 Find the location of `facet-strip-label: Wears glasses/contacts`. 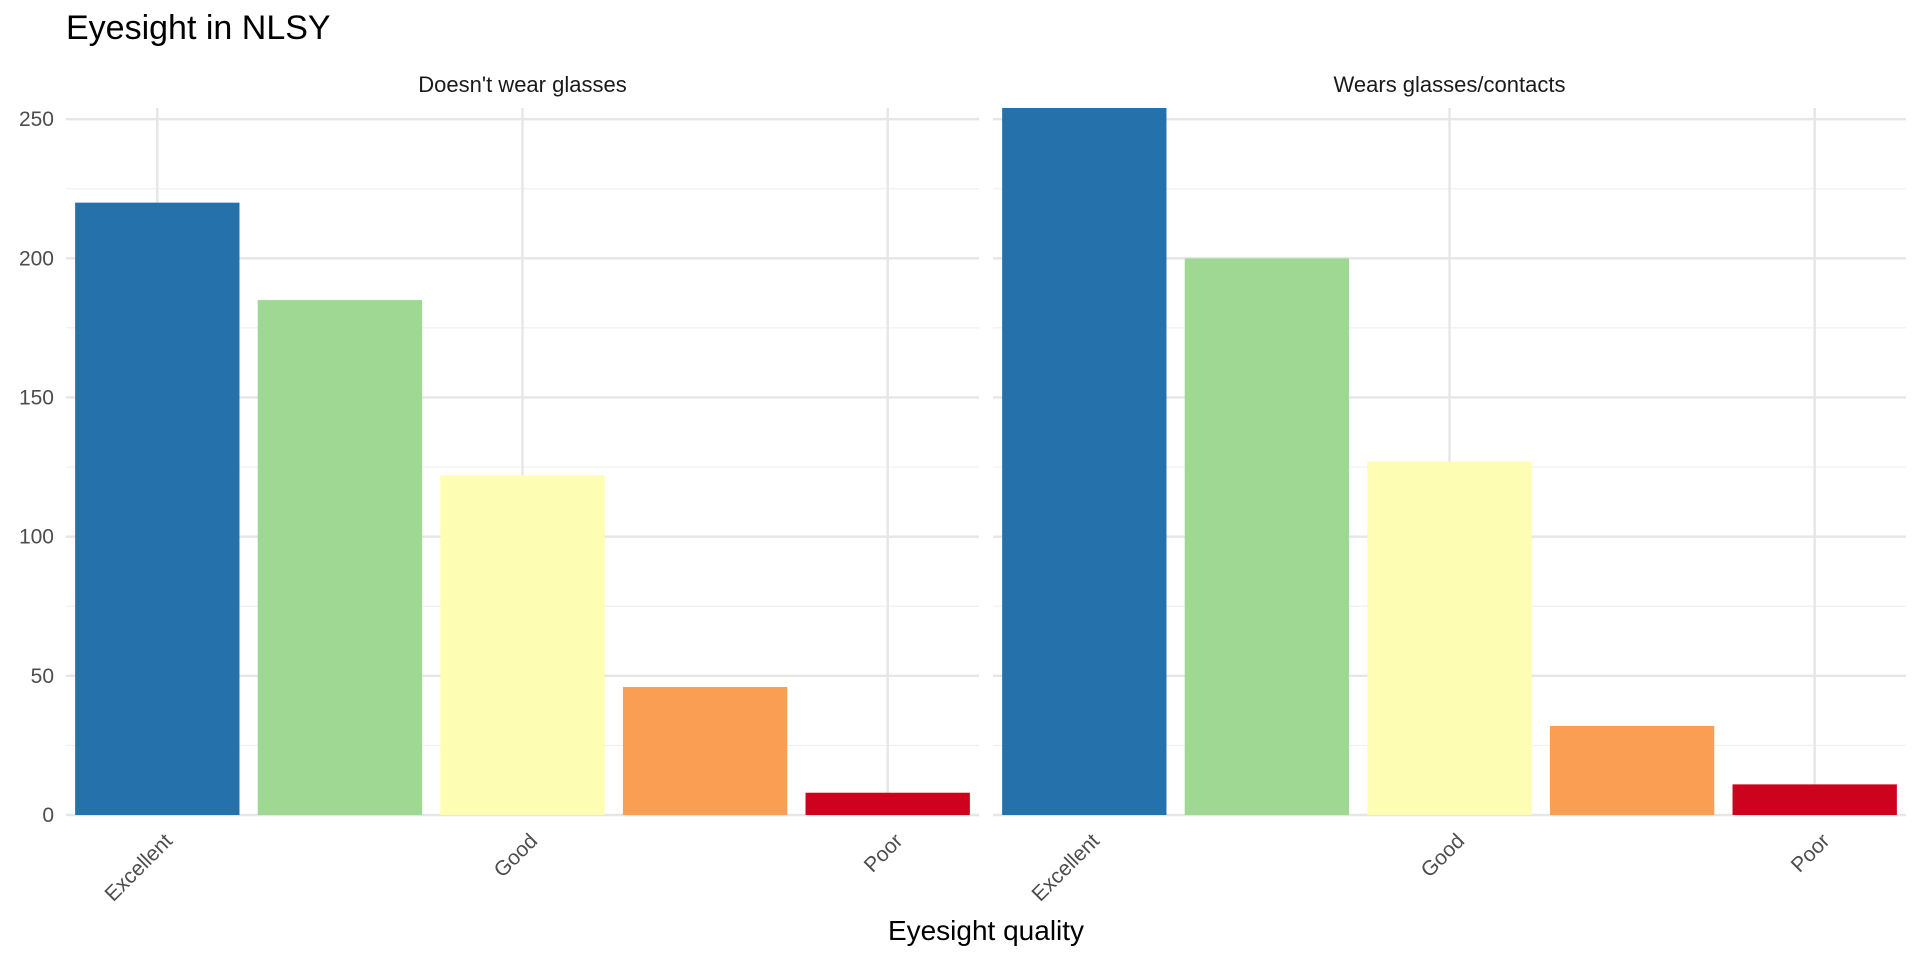

facet-strip-label: Wears glasses/contacts is located at coordinates (1450, 84).